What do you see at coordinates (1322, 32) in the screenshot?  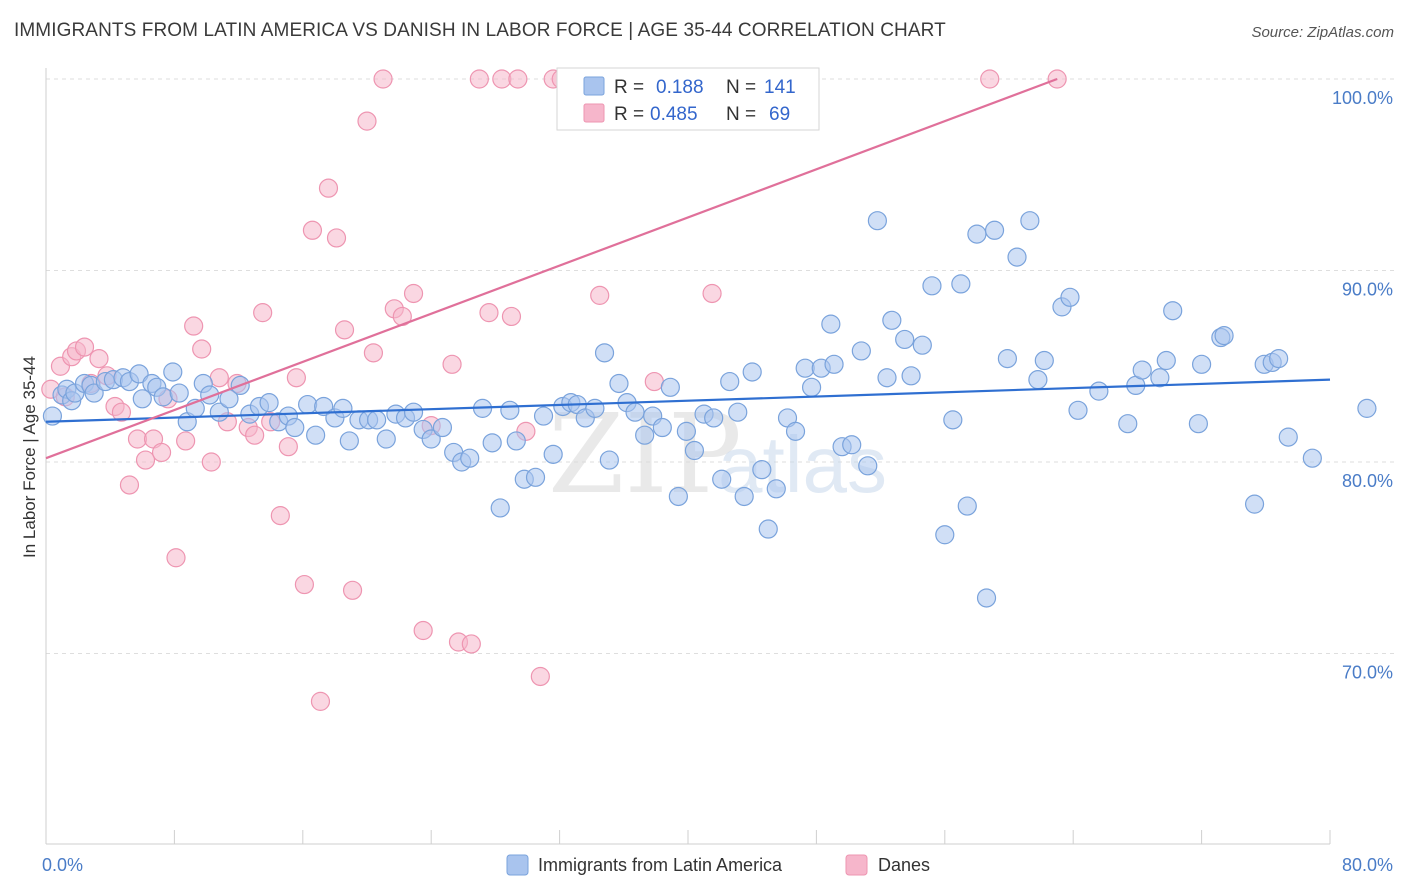 I see `source-credit: Source: ZipAtlas.com` at bounding box center [1322, 32].